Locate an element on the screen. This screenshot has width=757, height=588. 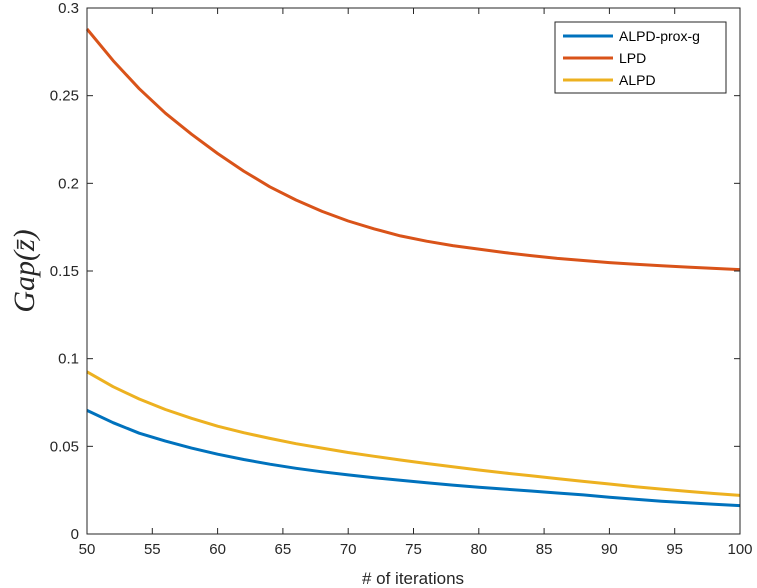
legend: ALPD-prox-g LPD ALPD is located at coordinates (640, 57).